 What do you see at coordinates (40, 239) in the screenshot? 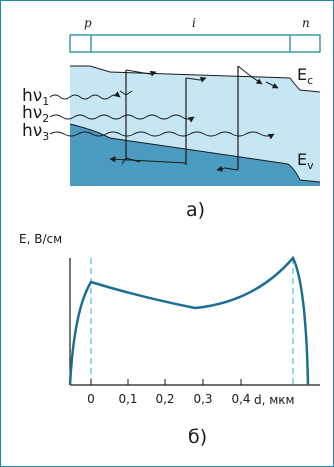
I see `y-axis-label: E, В/см` at bounding box center [40, 239].